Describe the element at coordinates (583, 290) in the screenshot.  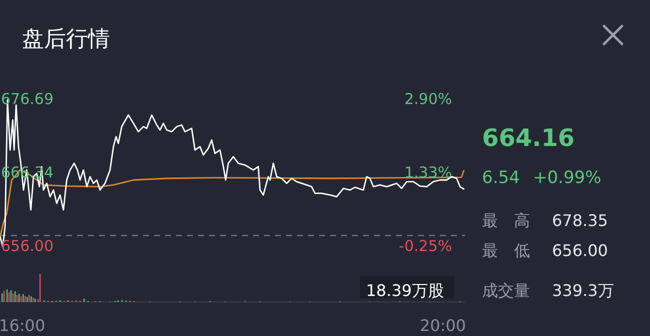
I see `text: 339.3万` at that location.